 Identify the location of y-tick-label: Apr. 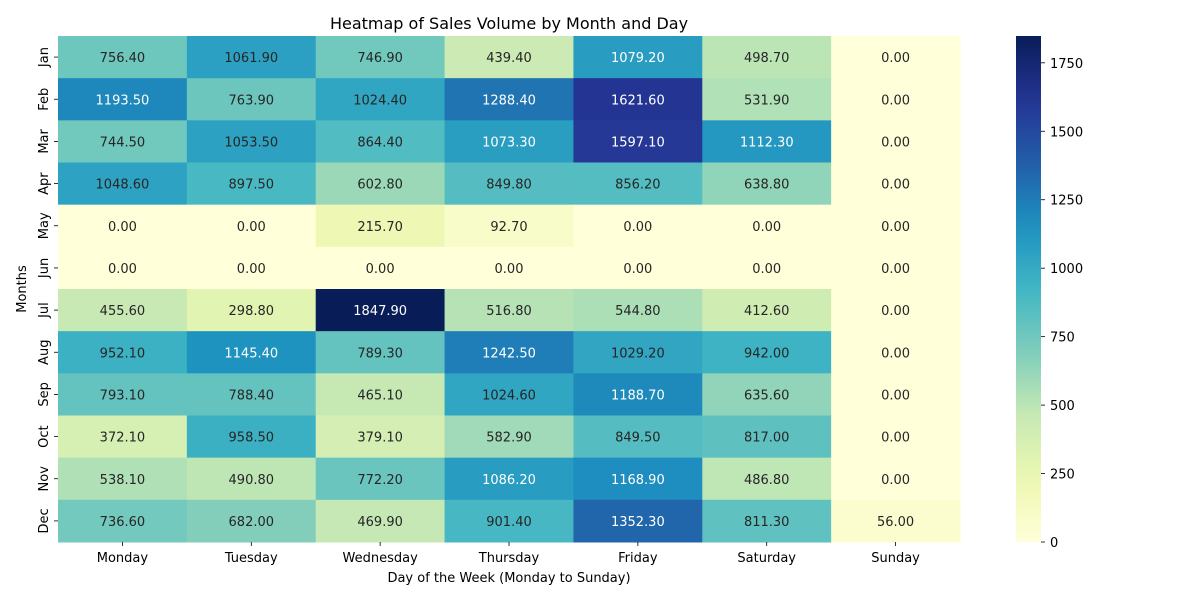
(44, 183).